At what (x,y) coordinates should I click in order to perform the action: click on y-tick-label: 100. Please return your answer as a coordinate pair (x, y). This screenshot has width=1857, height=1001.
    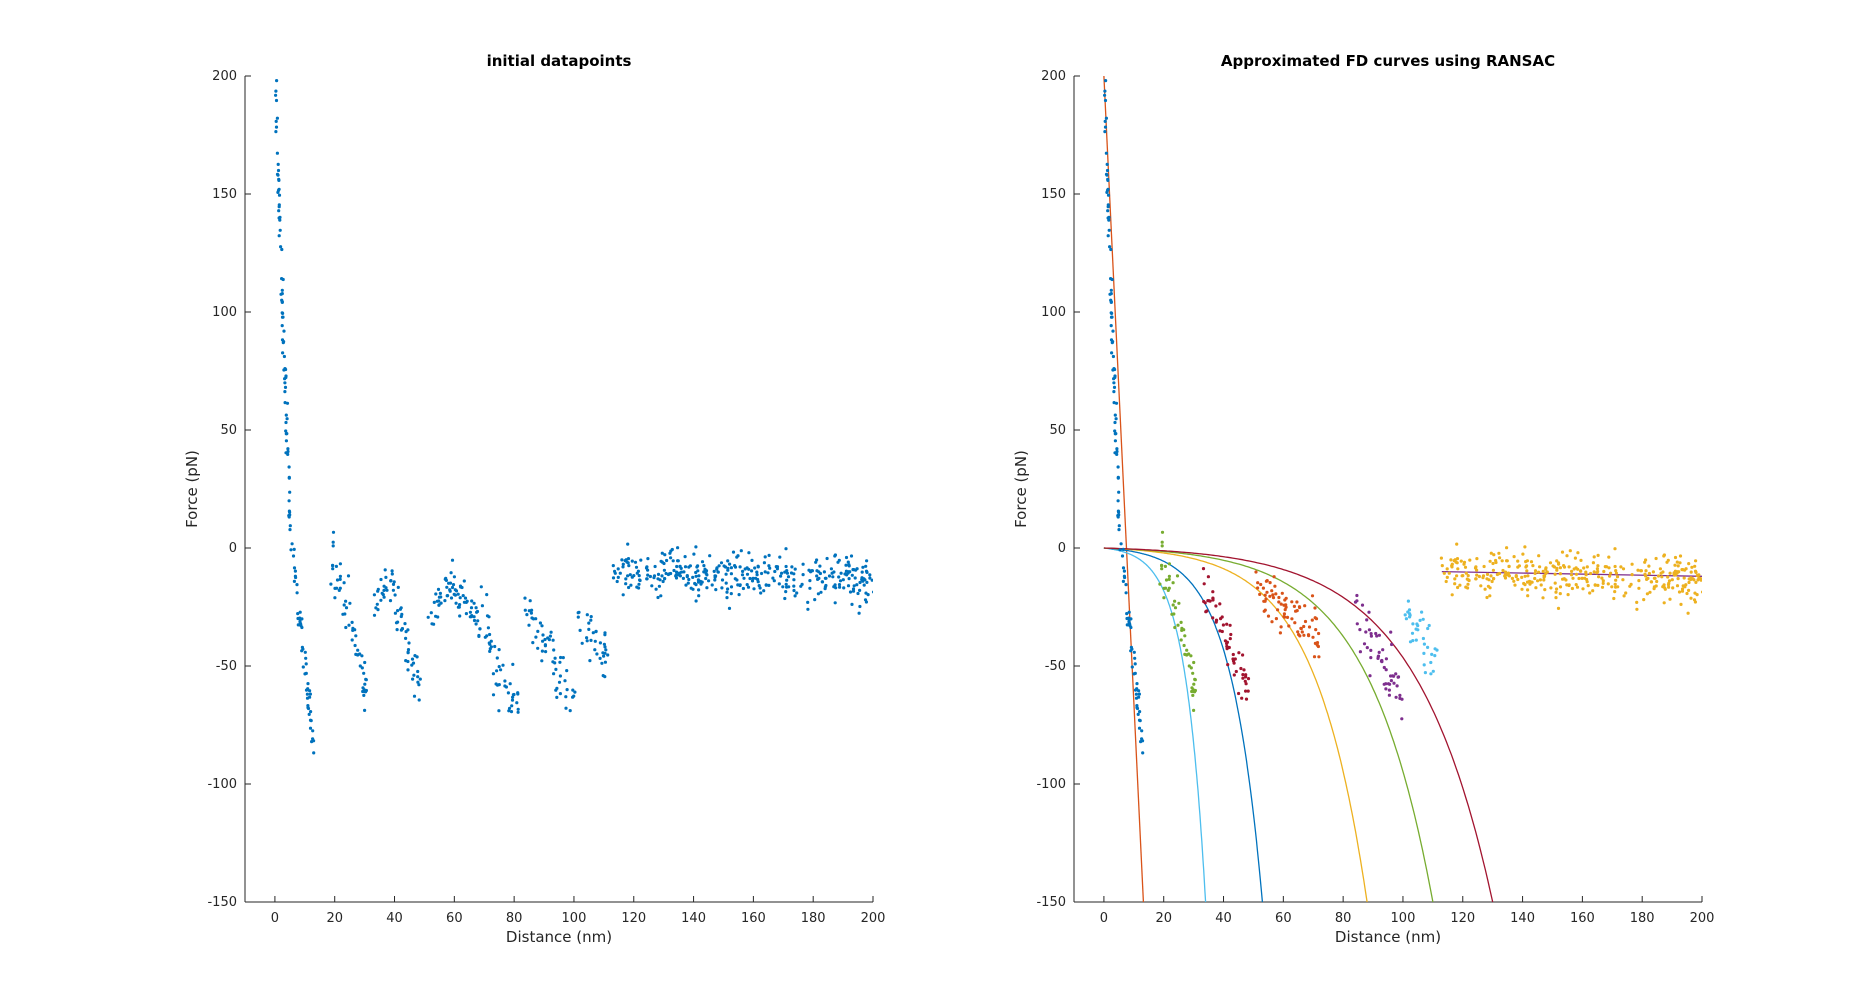
    Looking at the image, I should click on (1053, 312).